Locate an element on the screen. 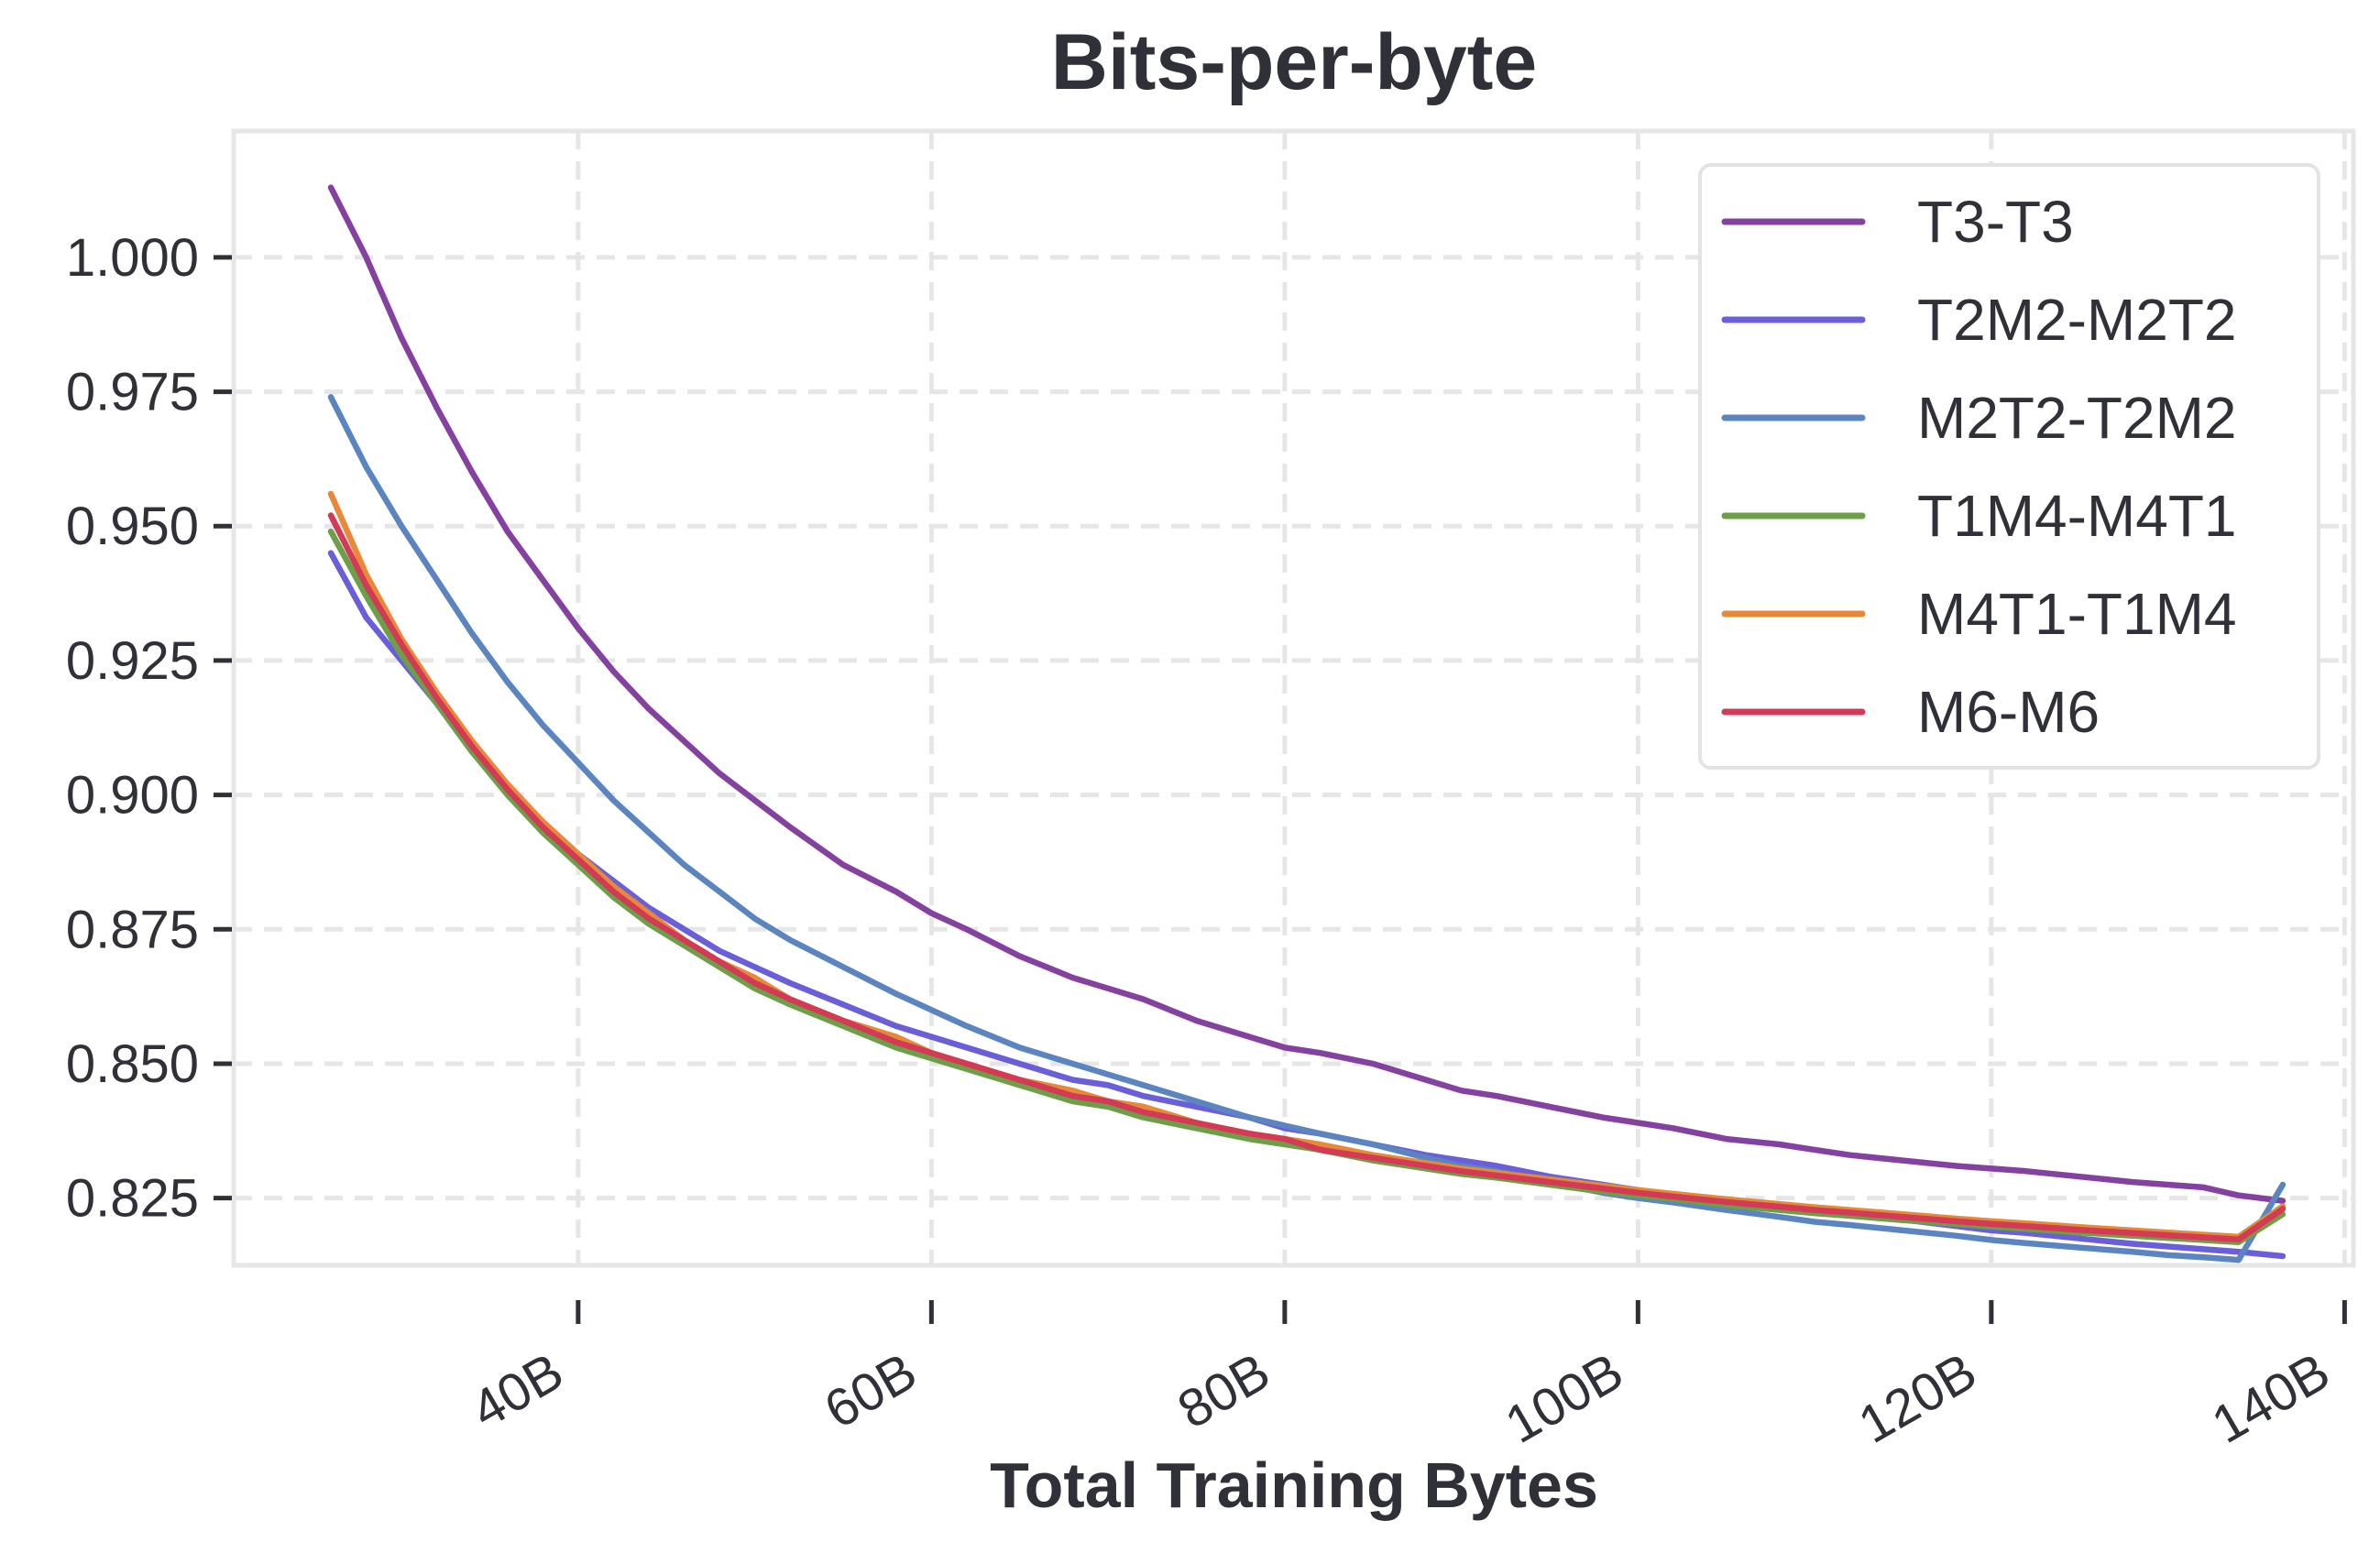 Image resolution: width=2380 pixels, height=1553 pixels. legend-label-t3-t3: T3-T3 is located at coordinates (1995, 222).